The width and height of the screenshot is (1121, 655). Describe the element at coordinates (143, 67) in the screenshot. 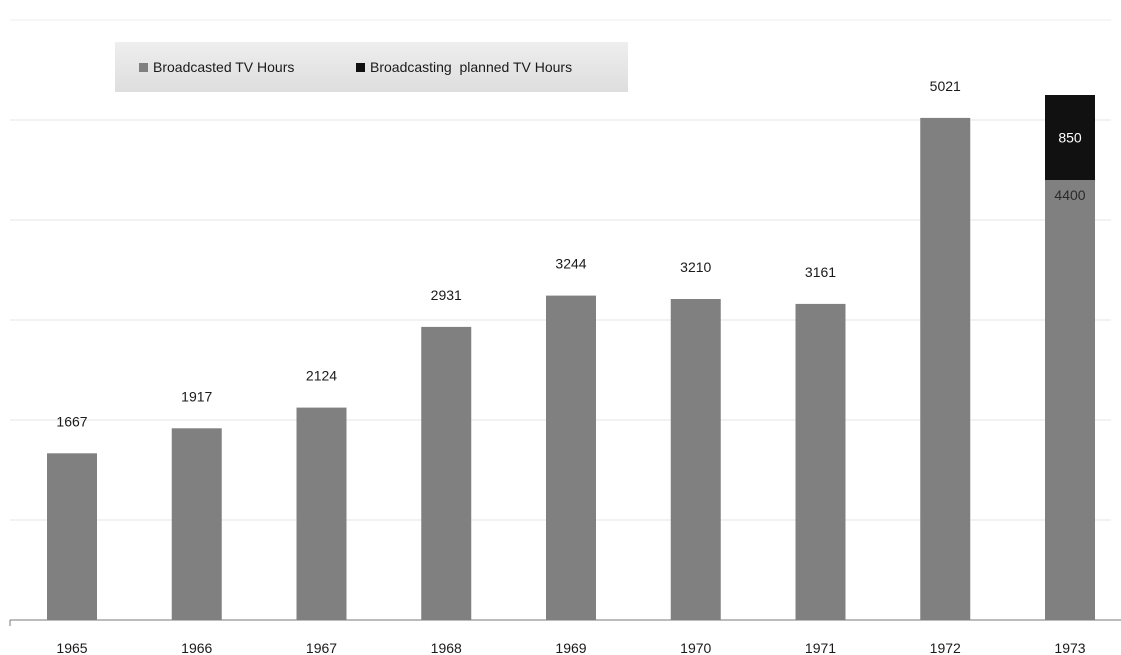

I see `legend-swatch-broadcasted` at that location.